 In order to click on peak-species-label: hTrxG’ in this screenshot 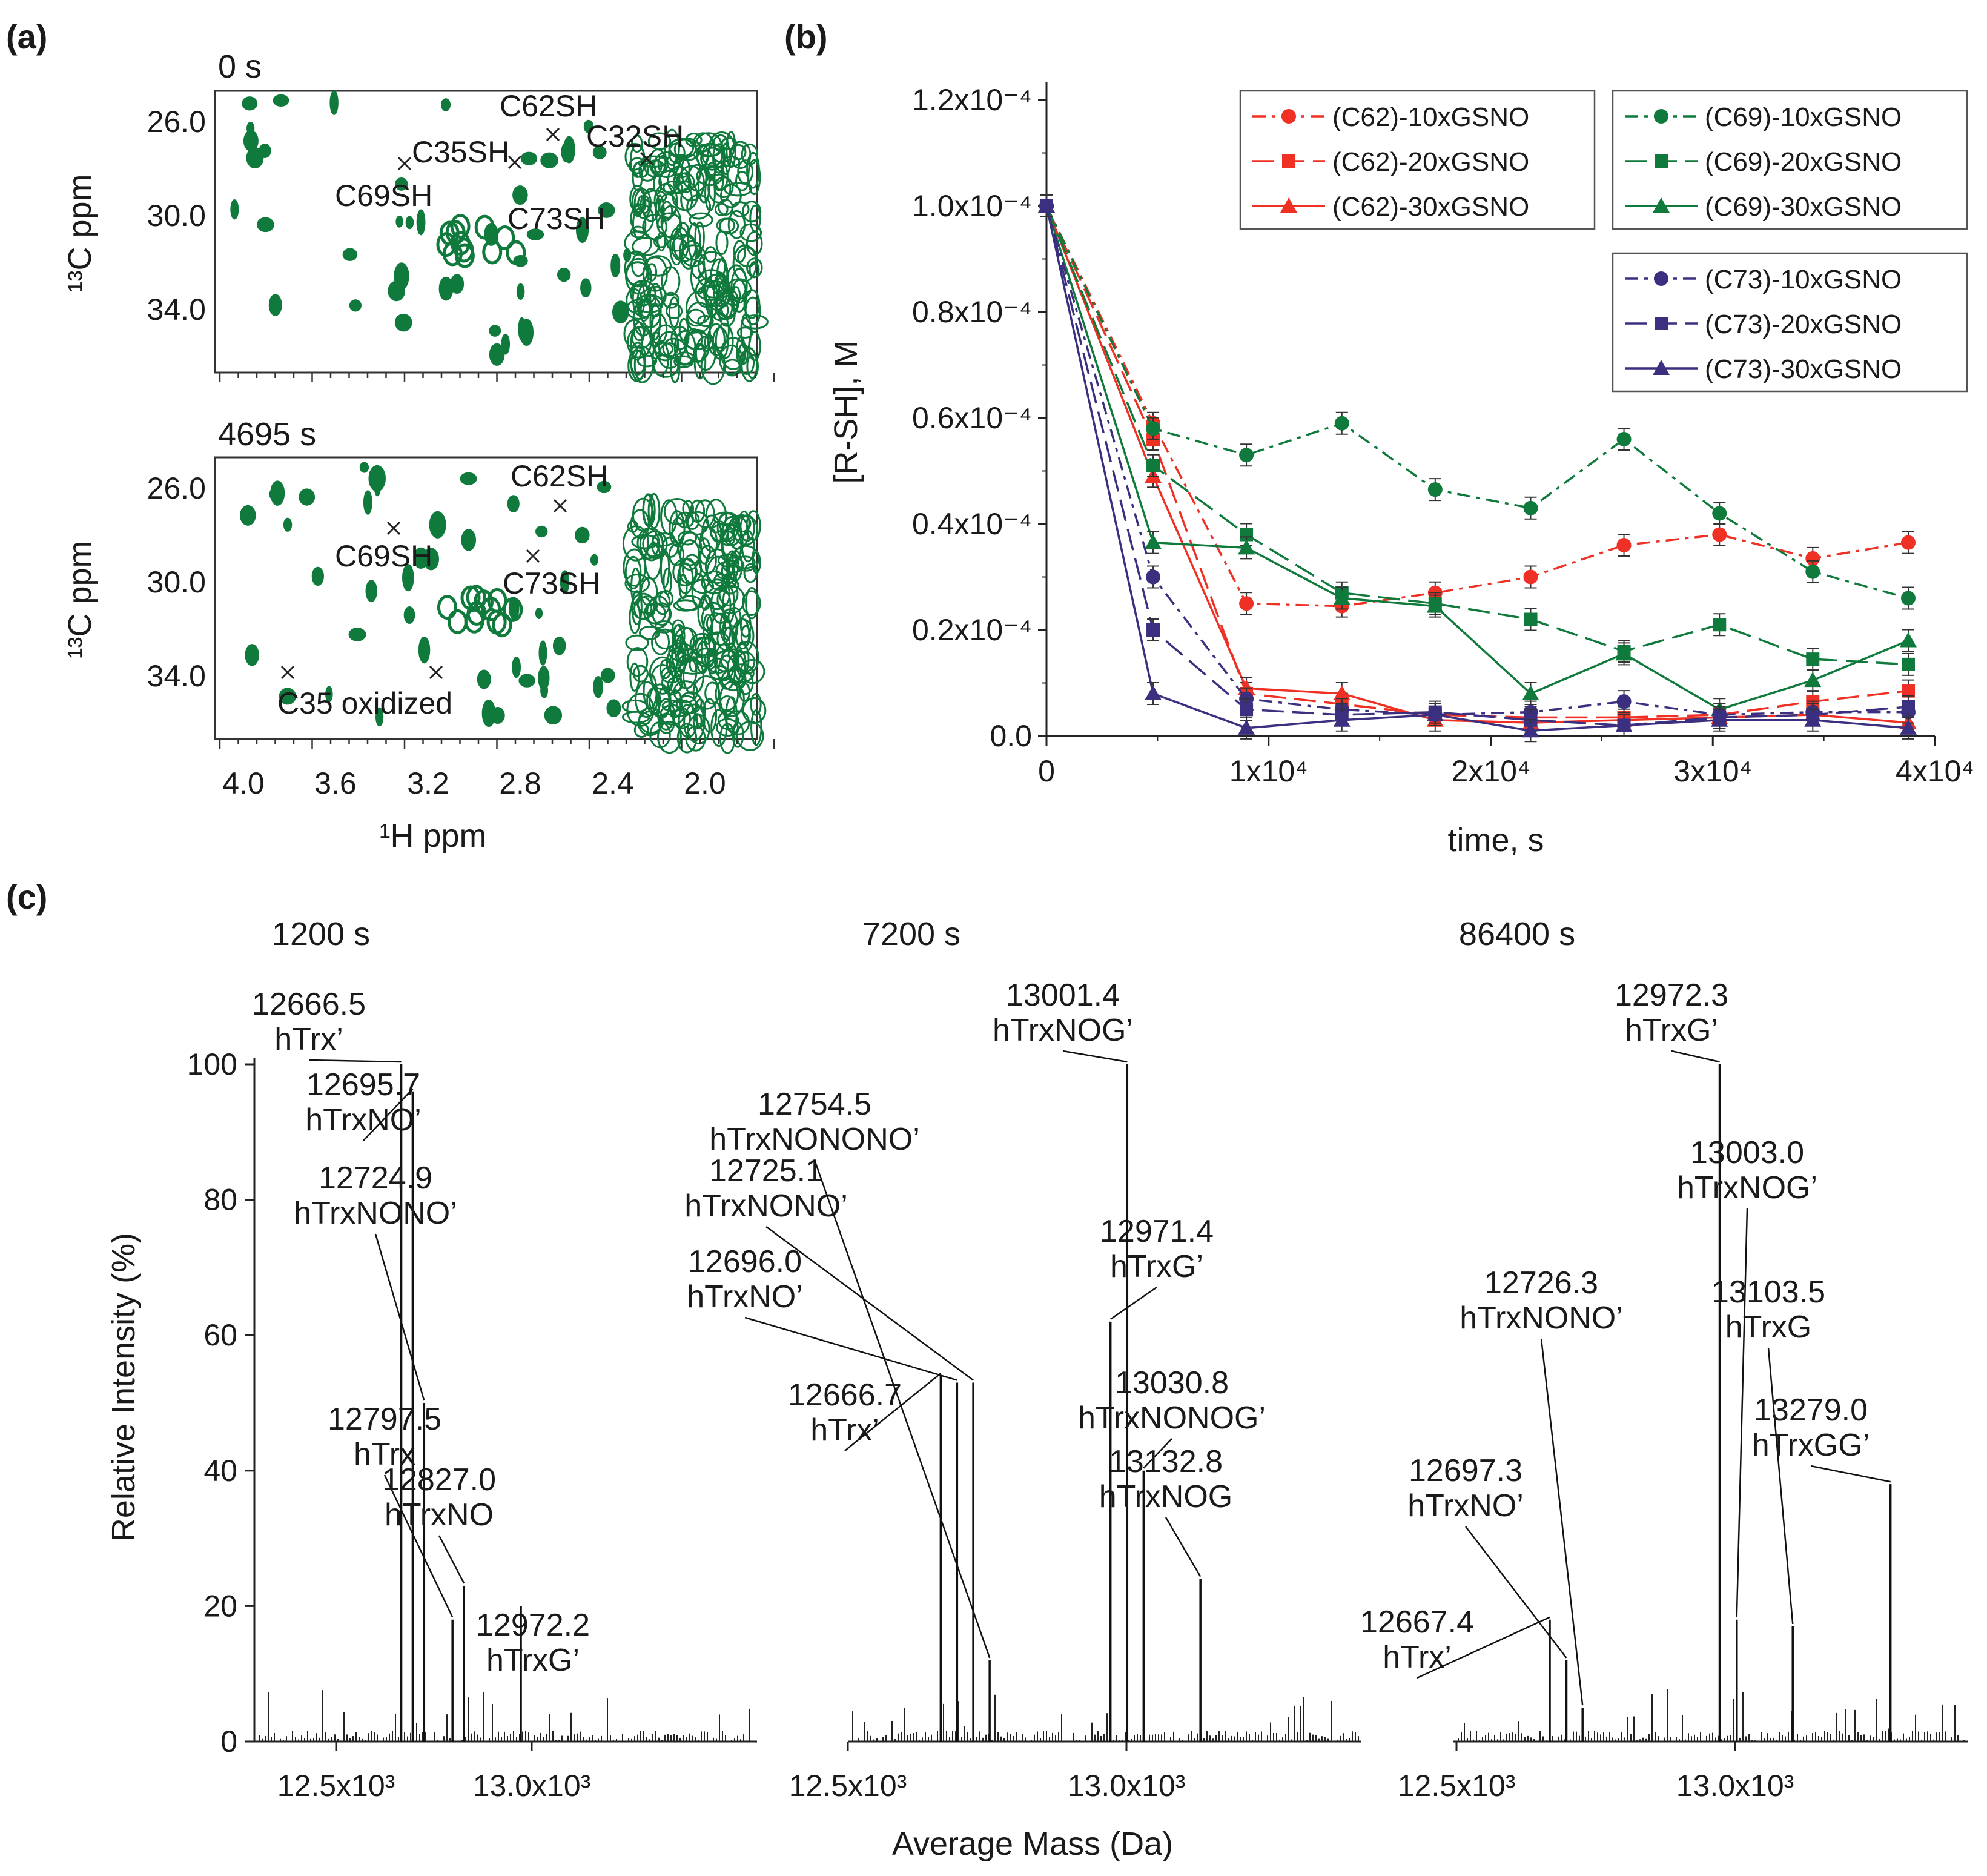, I will do `click(533, 1660)`.